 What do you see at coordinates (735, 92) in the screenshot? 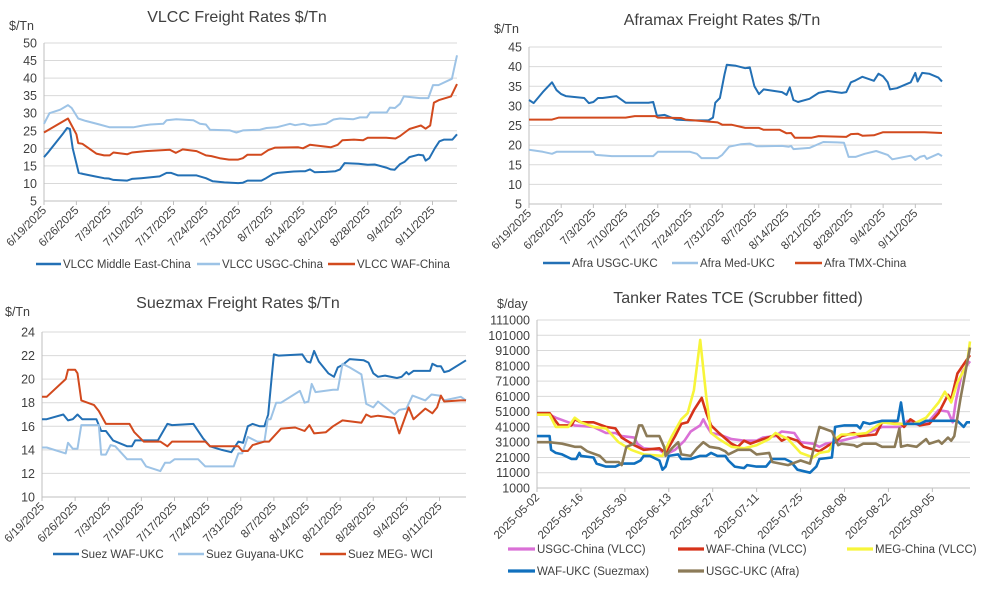
I see `series-line-afra-usgc-ukc` at bounding box center [735, 92].